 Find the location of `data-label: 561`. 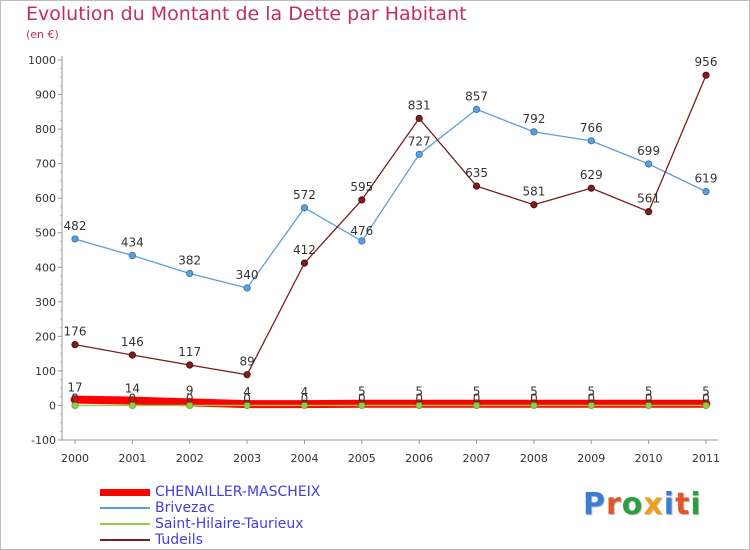

data-label: 561 is located at coordinates (648, 199).